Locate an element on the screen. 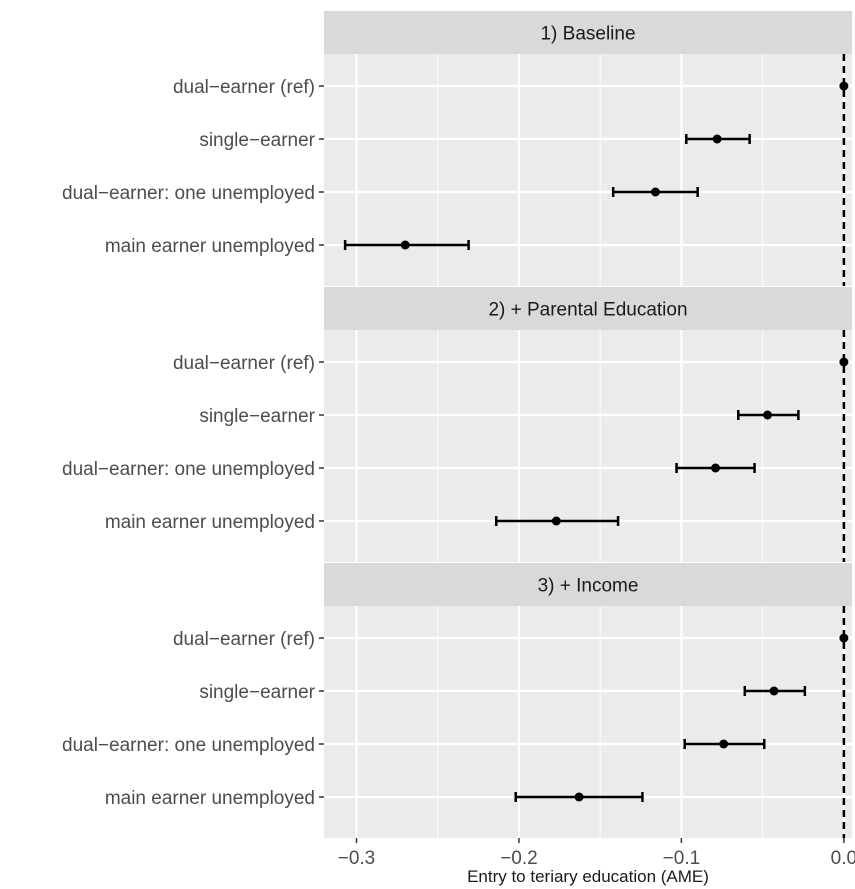 The height and width of the screenshot is (889, 855). panel-1-category-label: main earner unemployed is located at coordinates (210, 246).